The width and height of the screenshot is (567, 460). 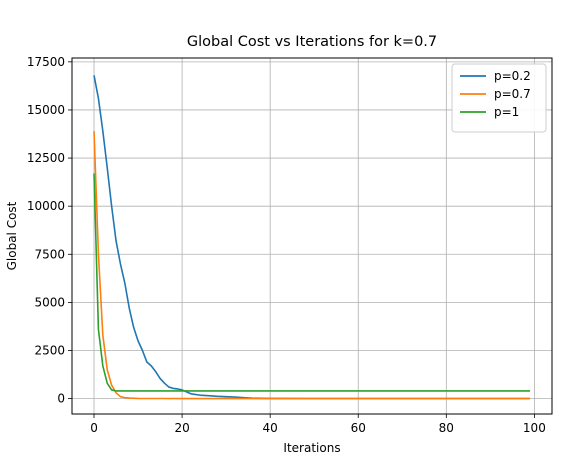 I want to click on x-tick-label: 60, so click(x=358, y=428).